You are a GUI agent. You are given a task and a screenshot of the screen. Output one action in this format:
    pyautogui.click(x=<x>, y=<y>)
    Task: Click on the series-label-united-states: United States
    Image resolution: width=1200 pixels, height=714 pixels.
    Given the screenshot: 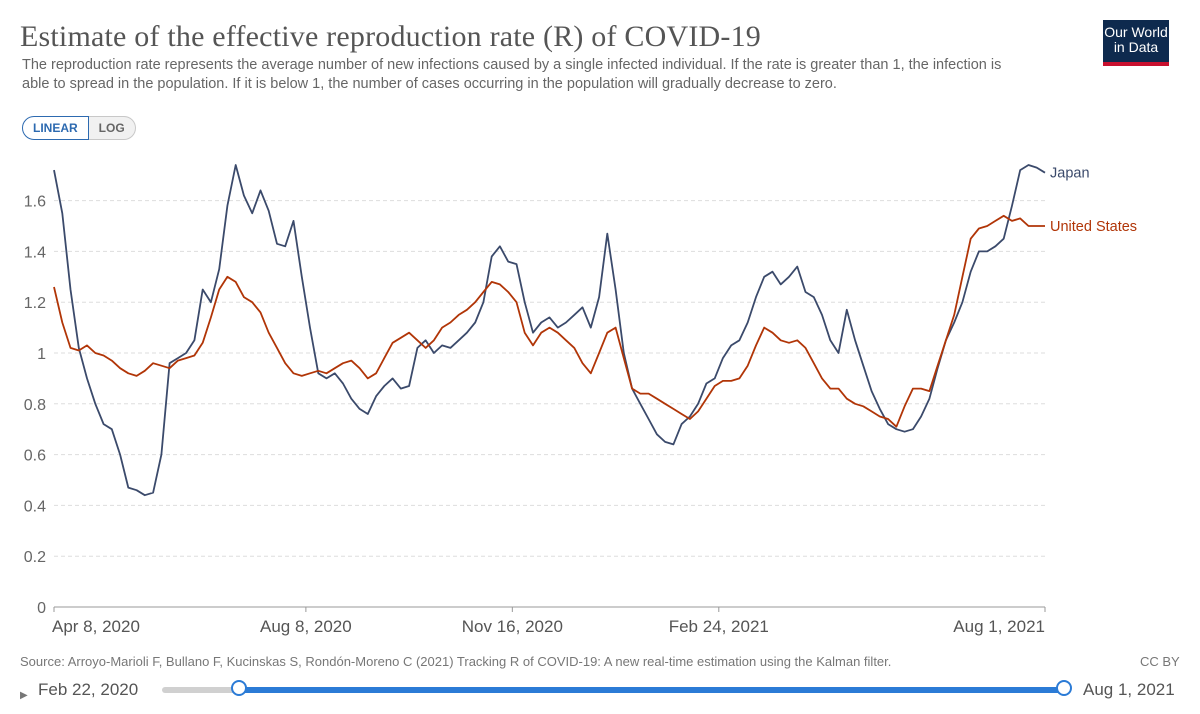 What is the action you would take?
    pyautogui.click(x=1093, y=227)
    